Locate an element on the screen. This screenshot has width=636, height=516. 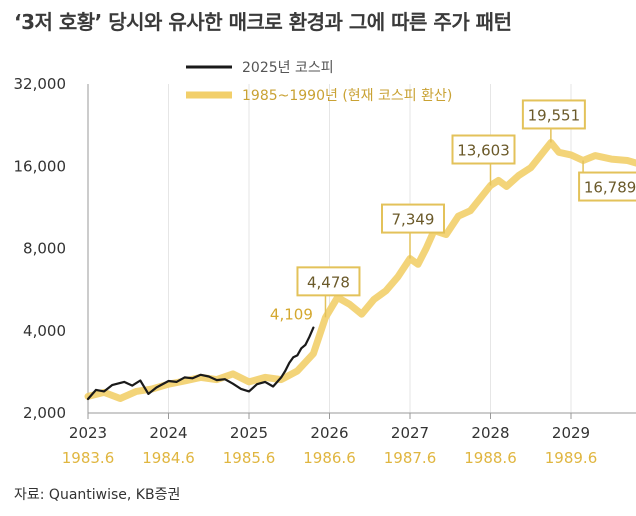
x-tick-label: 2023 is located at coordinates (88, 433).